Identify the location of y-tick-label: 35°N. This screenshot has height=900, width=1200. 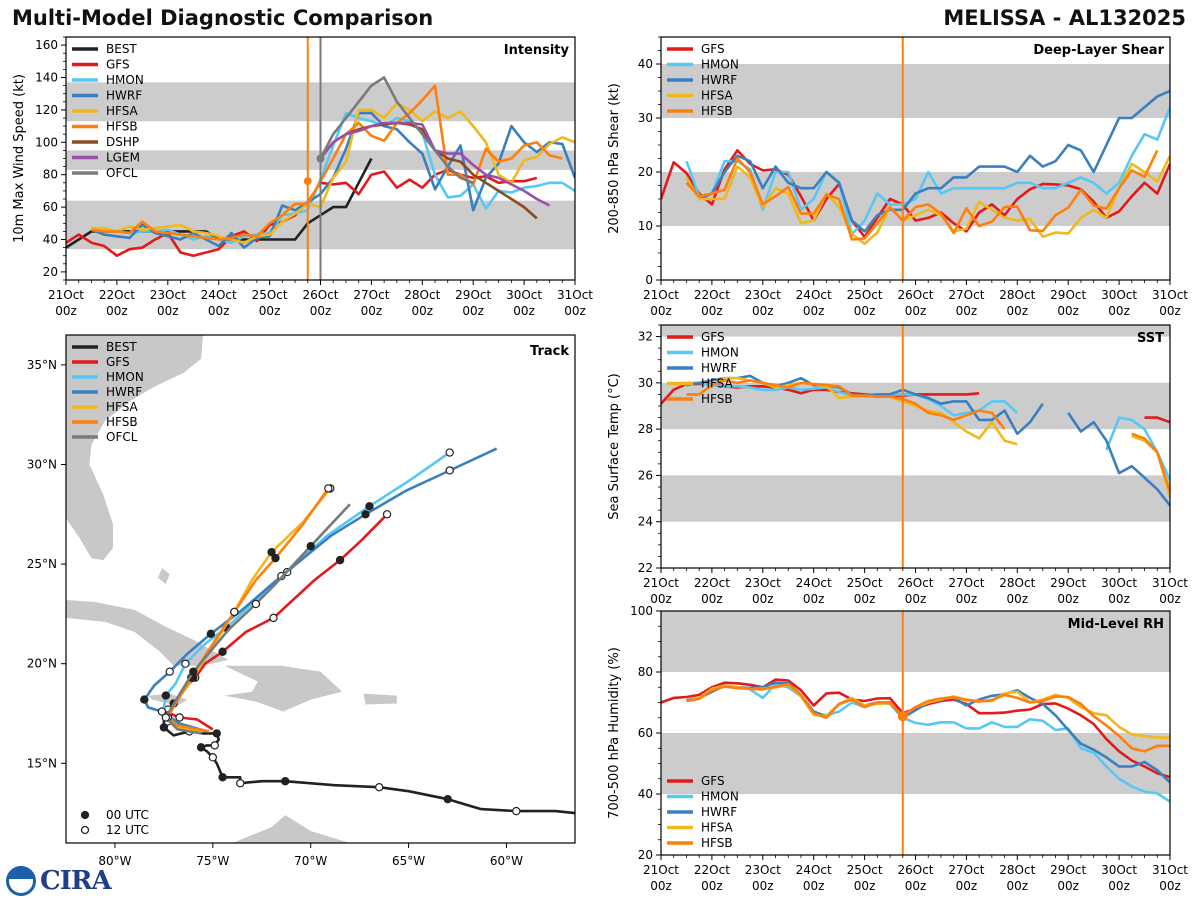
(42, 365).